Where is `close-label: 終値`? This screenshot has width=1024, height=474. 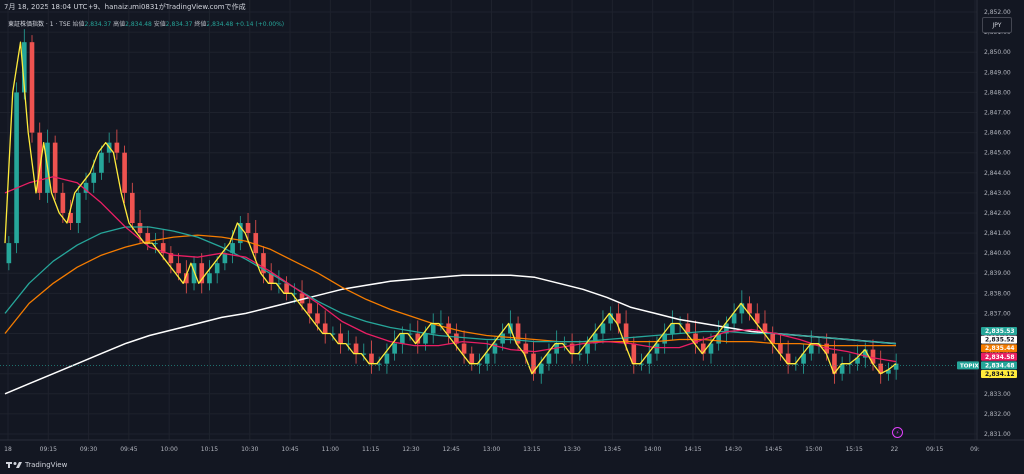
close-label: 終値 is located at coordinates (200, 24).